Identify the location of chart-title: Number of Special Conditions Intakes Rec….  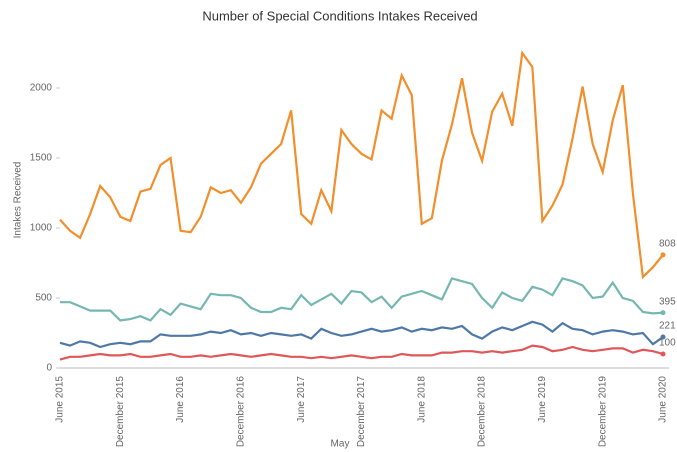
(339, 15).